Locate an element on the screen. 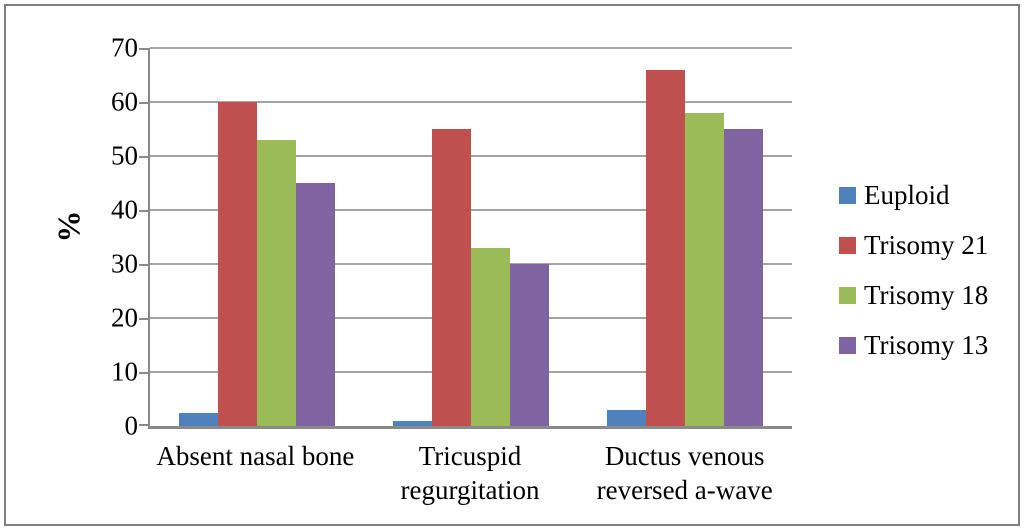 The image size is (1024, 530). x-category-label-1: Tricuspid regurgitation is located at coordinates (470, 473).